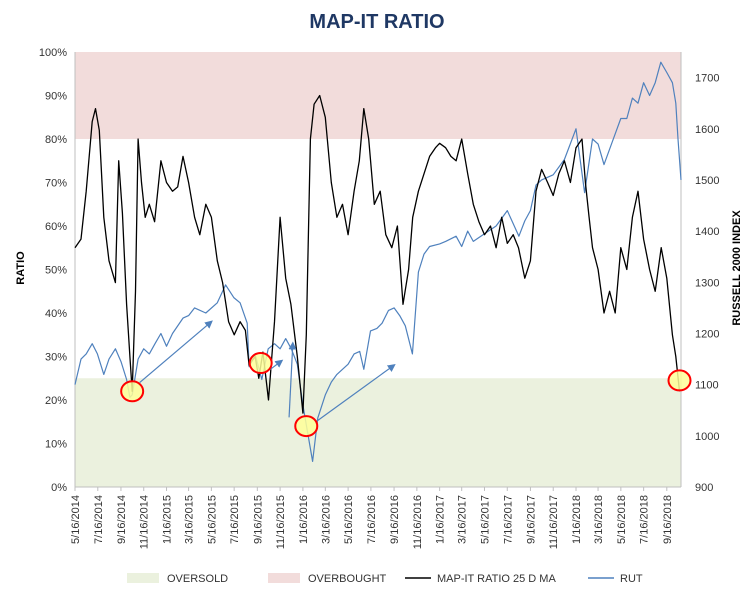  Describe the element at coordinates (326, 519) in the screenshot. I see `x-tick-label: 3/16/2016` at that location.